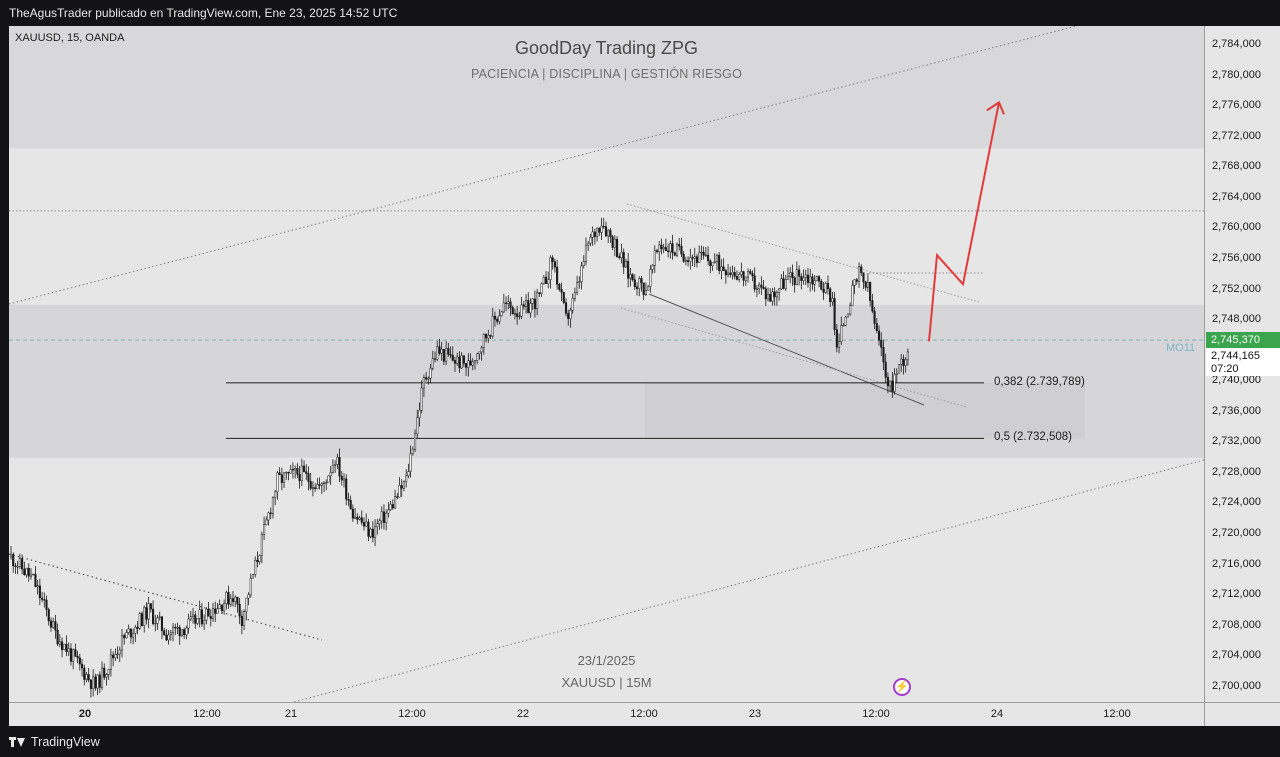 This screenshot has height=757, width=1280. Describe the element at coordinates (964, 222) in the screenshot. I see `projection-path` at that location.